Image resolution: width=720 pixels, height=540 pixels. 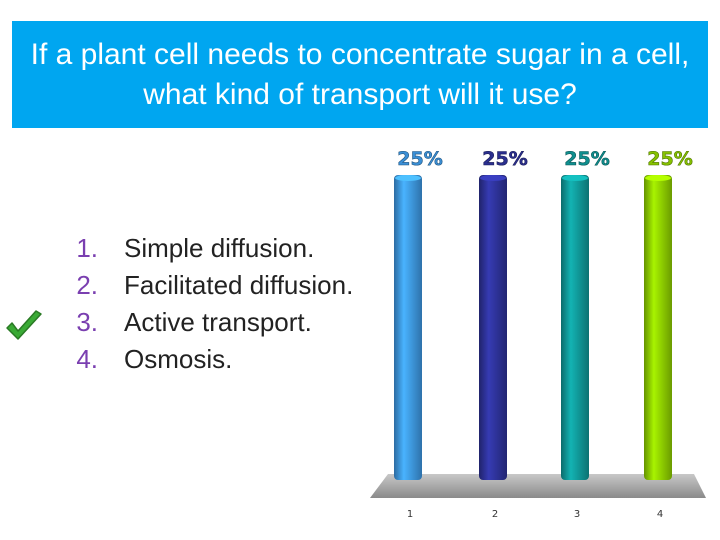 I want to click on option-number: 2., so click(x=87, y=285).